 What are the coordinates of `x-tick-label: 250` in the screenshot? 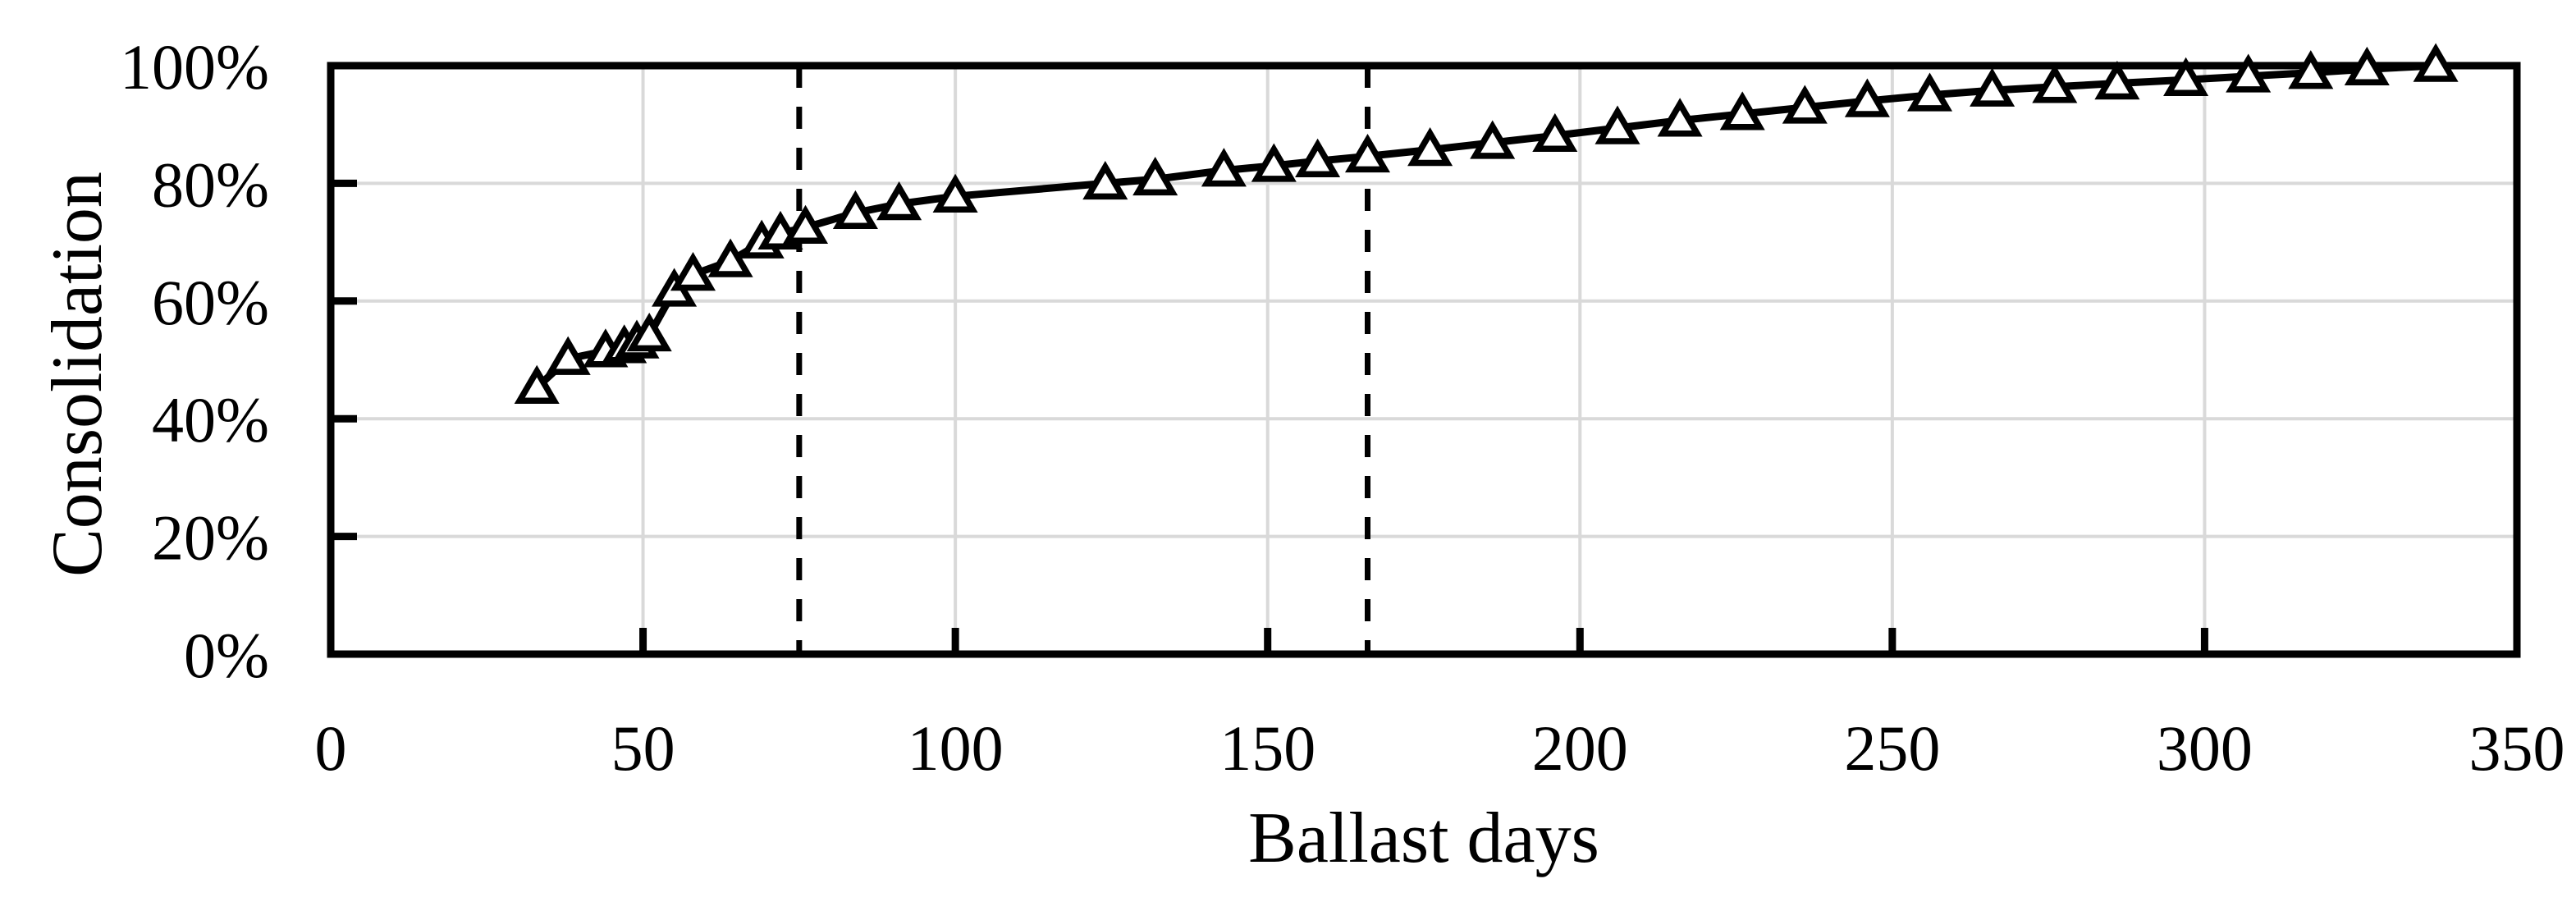 It's located at (1892, 748).